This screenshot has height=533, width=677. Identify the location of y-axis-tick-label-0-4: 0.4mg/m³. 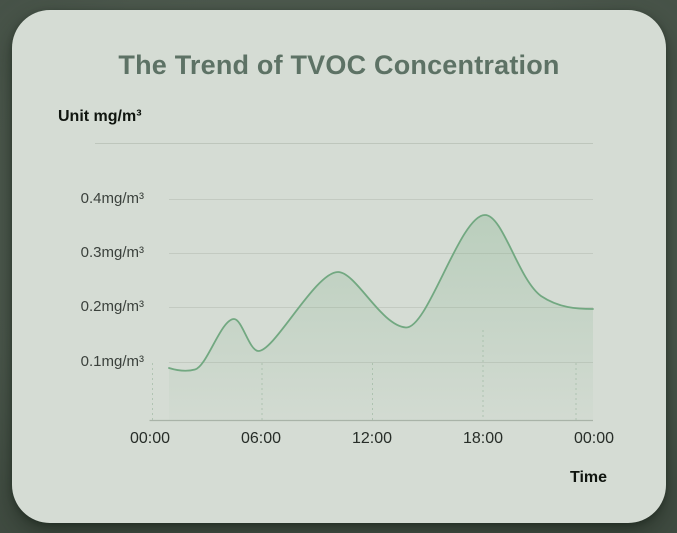
(112, 198).